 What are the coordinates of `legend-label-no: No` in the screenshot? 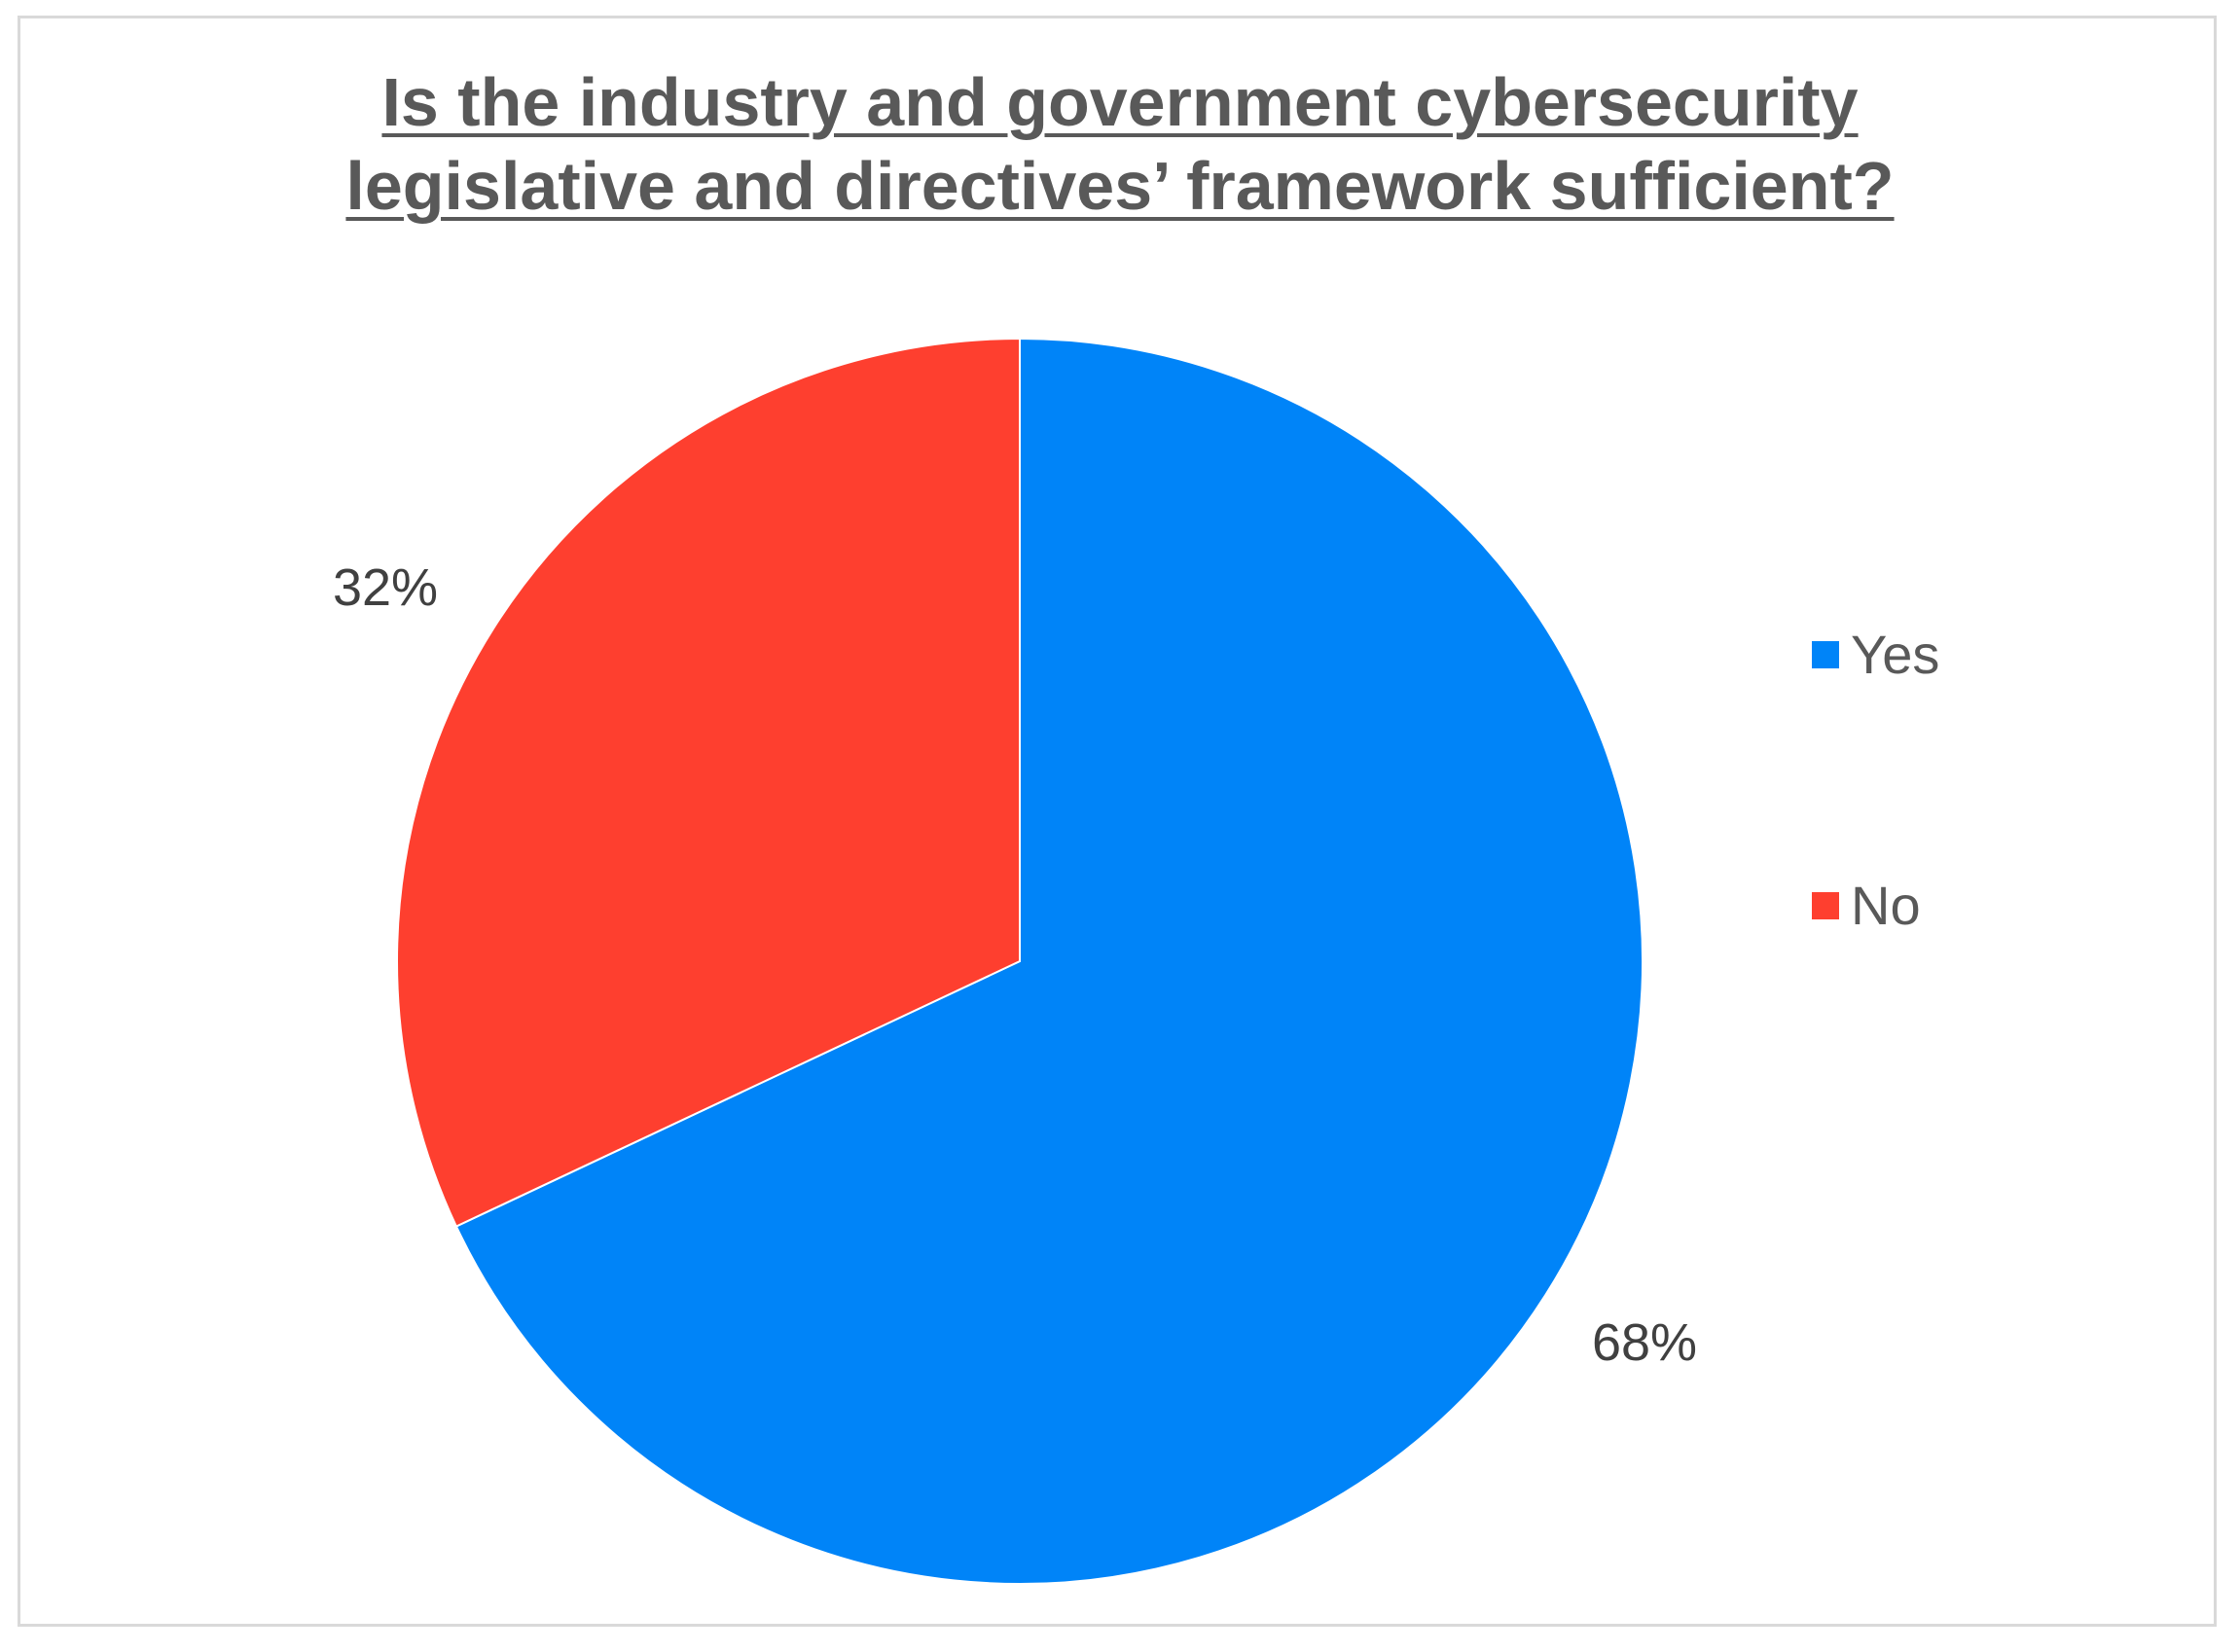 It's located at (1886, 905).